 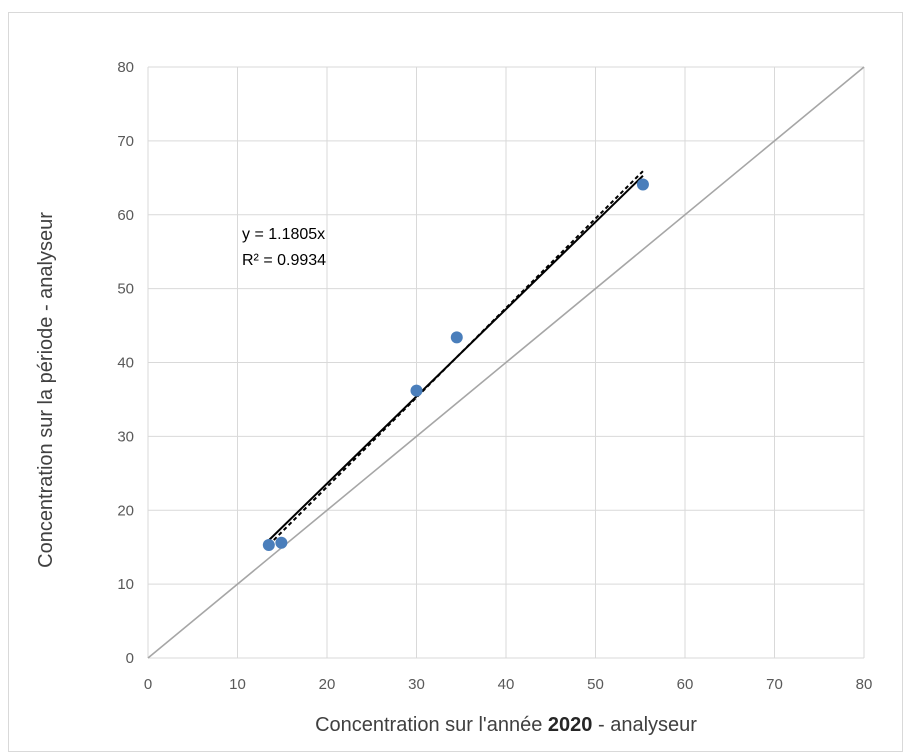 What do you see at coordinates (864, 684) in the screenshot?
I see `x-tick-label: 80` at bounding box center [864, 684].